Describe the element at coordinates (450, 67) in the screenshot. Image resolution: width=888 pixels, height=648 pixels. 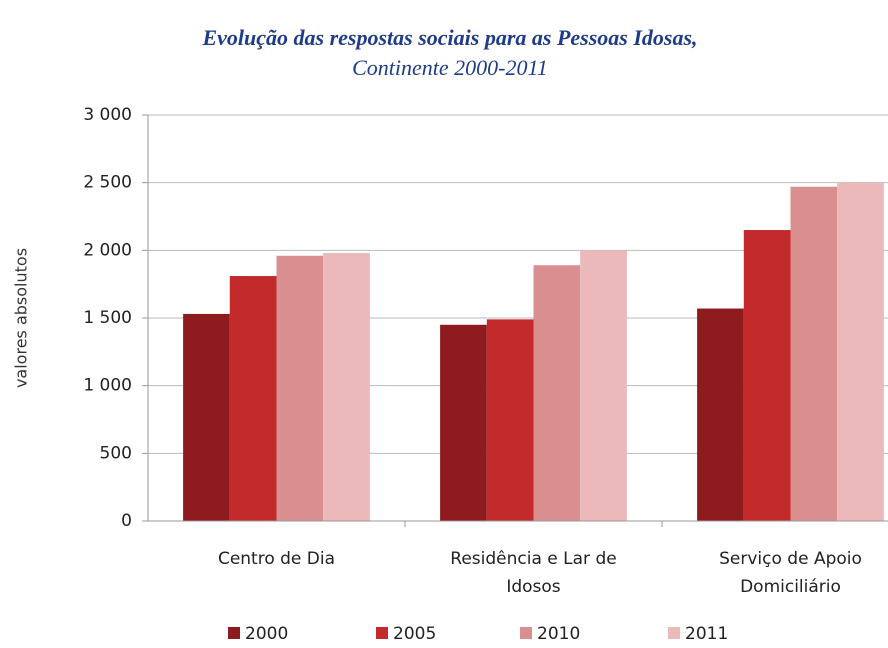
I see `chart-subtitle: Continente 2000-2011` at that location.